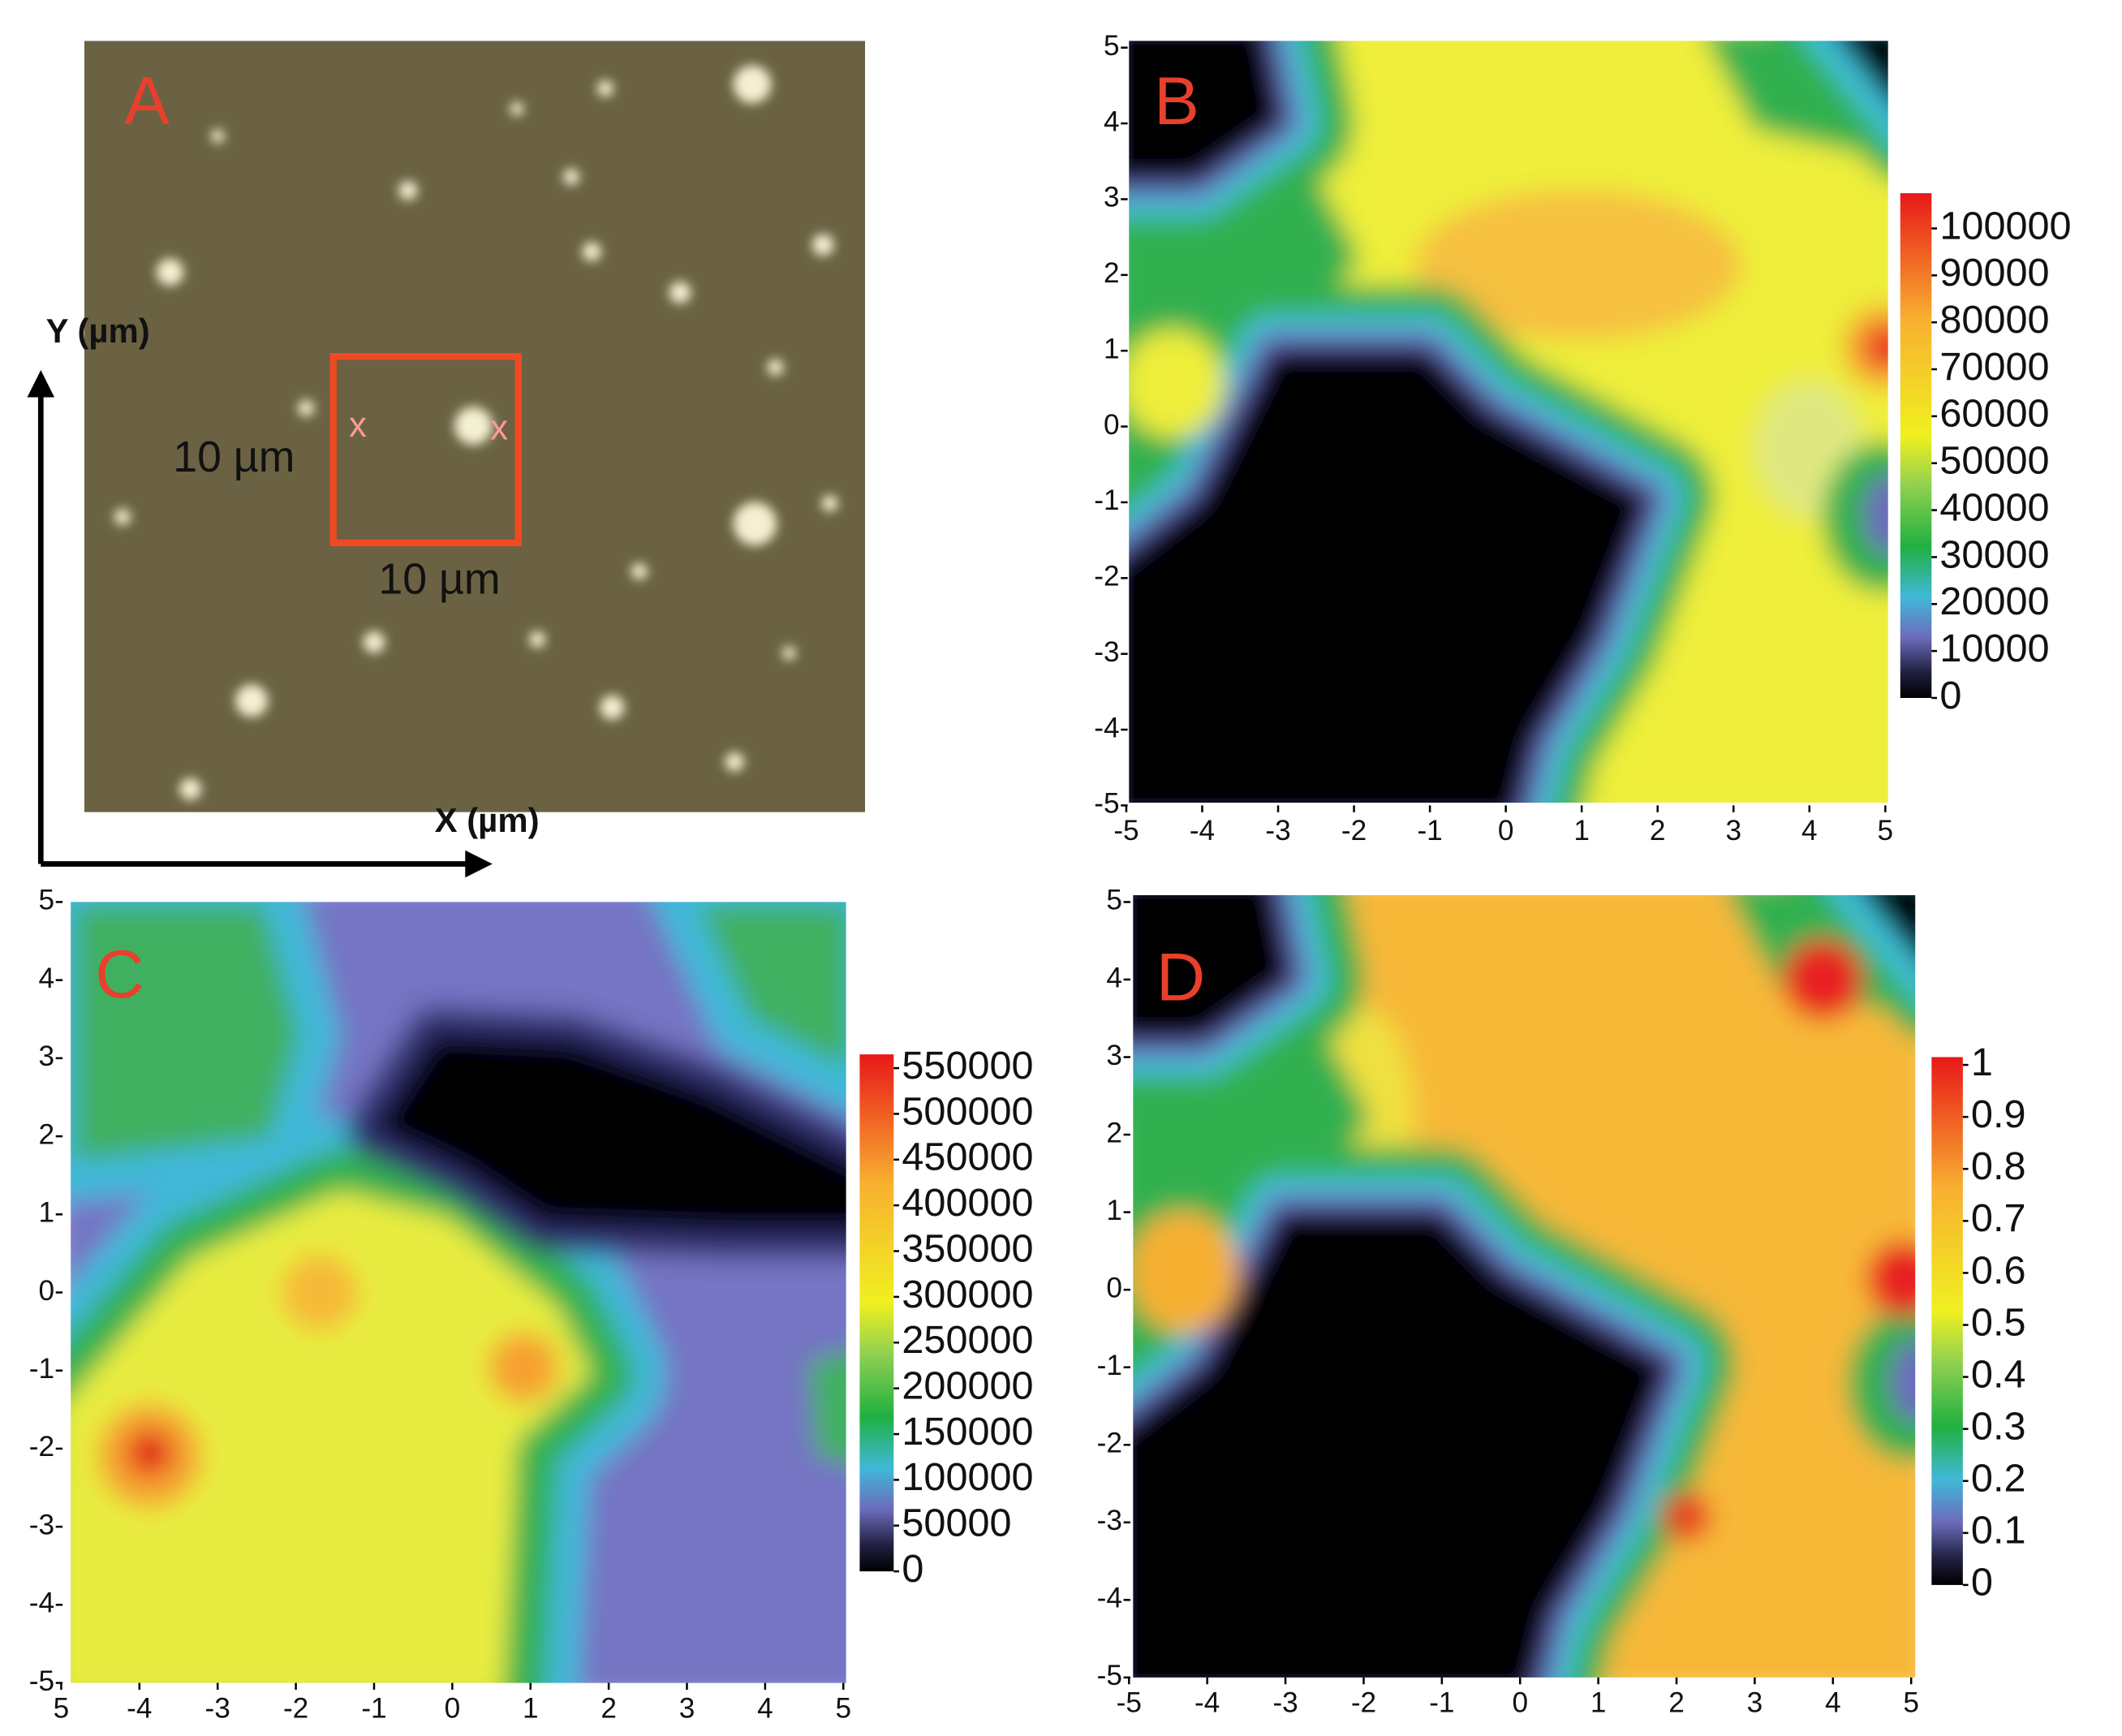 This screenshot has height=1736, width=2122. Describe the element at coordinates (1994, 273) in the screenshot. I see `colorbar-tick-label: 90000` at that location.